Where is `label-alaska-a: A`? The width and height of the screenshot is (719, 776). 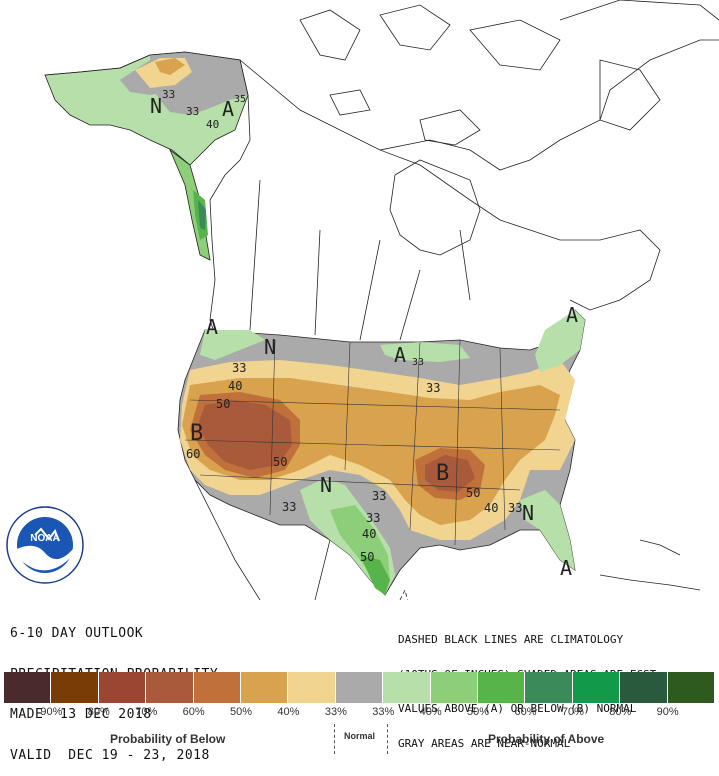
label-alaska-a: A is located at coordinates (228, 109).